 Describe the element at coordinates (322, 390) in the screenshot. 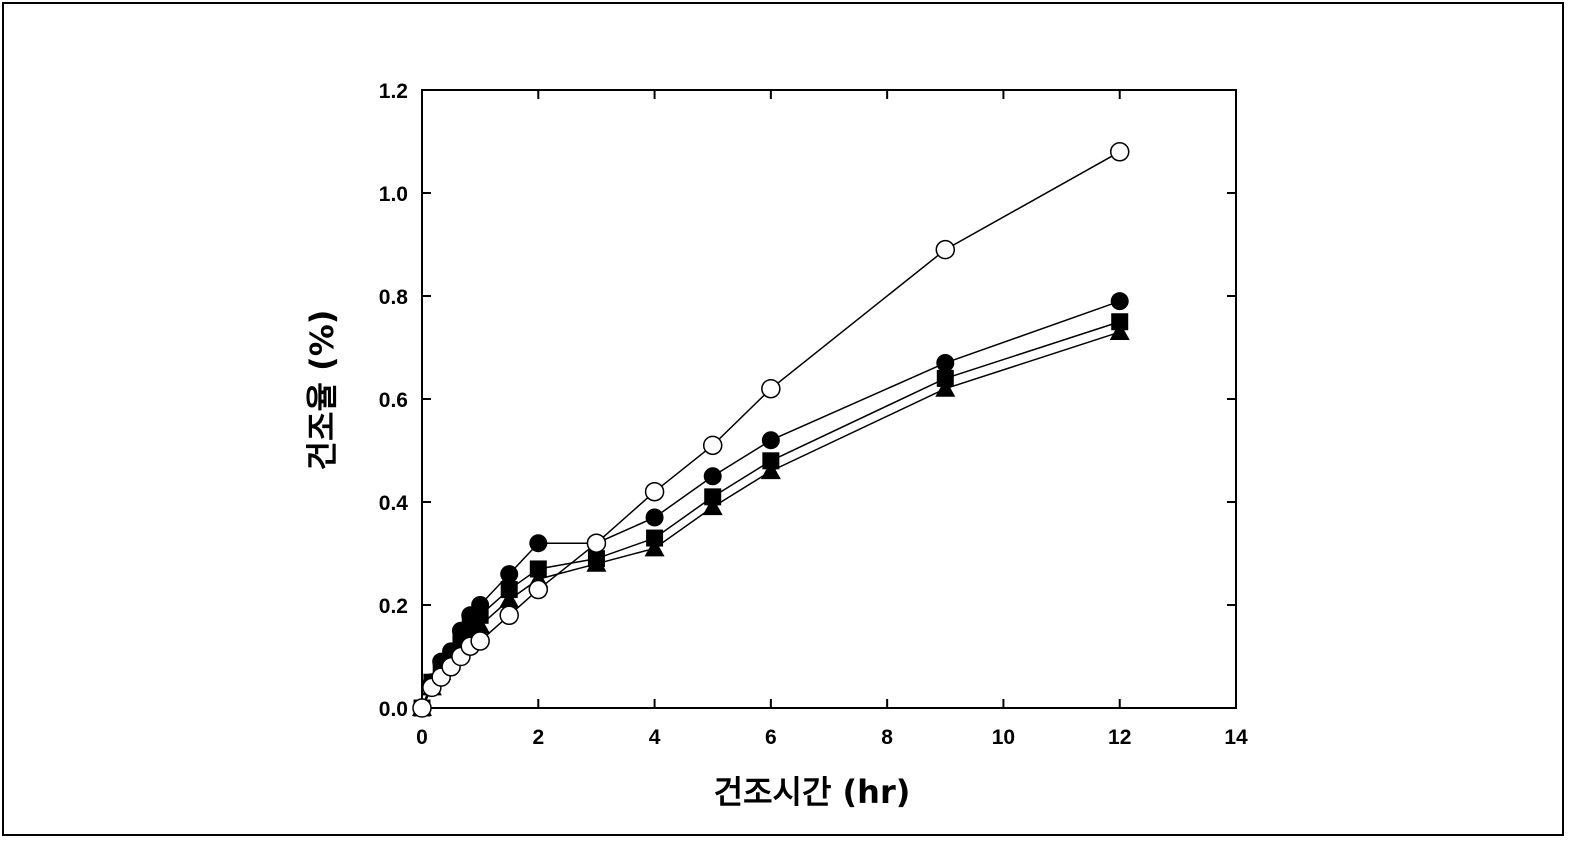

I see `y-axis-title: 건조율 (%)` at that location.